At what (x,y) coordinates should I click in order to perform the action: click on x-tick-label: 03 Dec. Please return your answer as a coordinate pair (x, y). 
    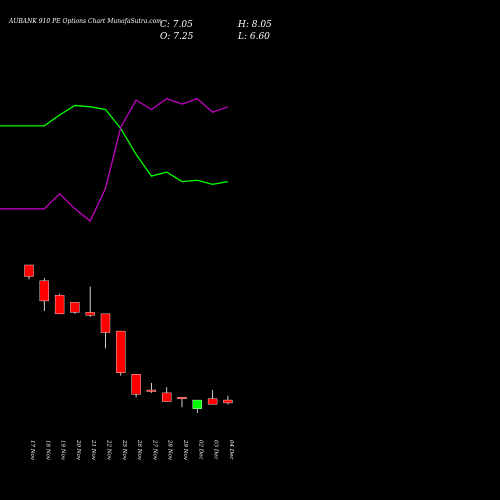
    Looking at the image, I should click on (216, 450).